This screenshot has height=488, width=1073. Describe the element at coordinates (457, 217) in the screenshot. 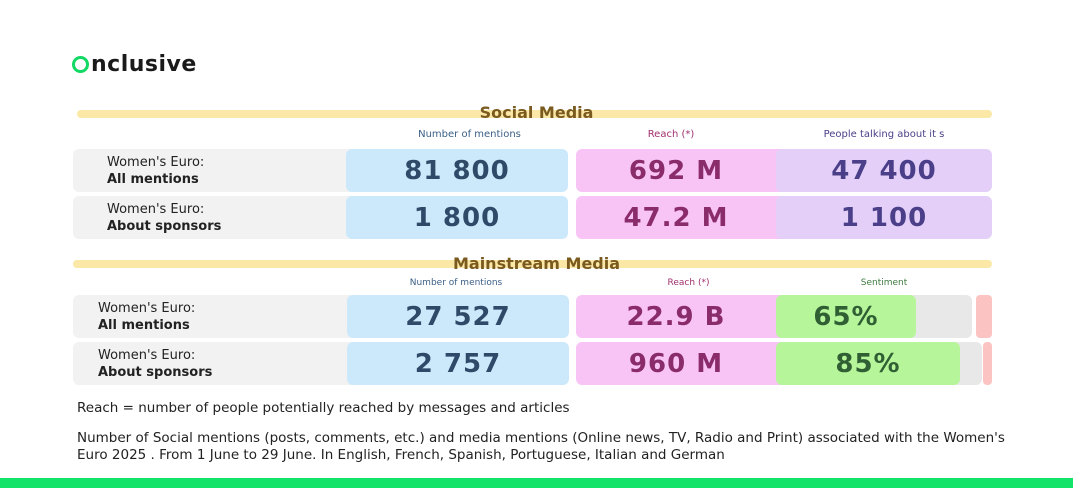

I see `social-mentions-value: 1 800` at that location.